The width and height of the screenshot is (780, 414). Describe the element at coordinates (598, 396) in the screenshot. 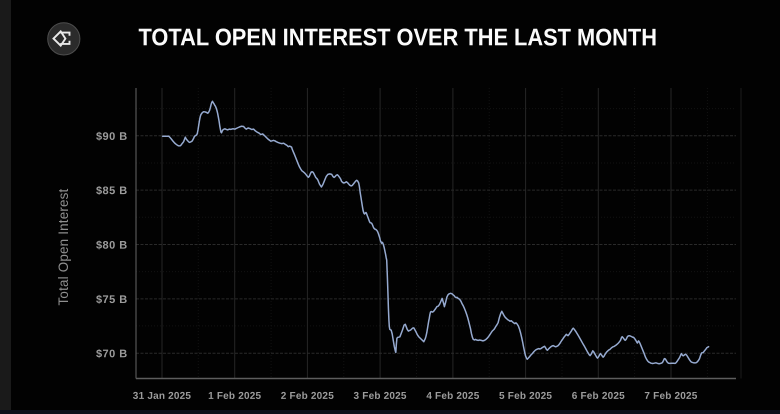

I see `svg-text: 6 Feb 2025` at that location.